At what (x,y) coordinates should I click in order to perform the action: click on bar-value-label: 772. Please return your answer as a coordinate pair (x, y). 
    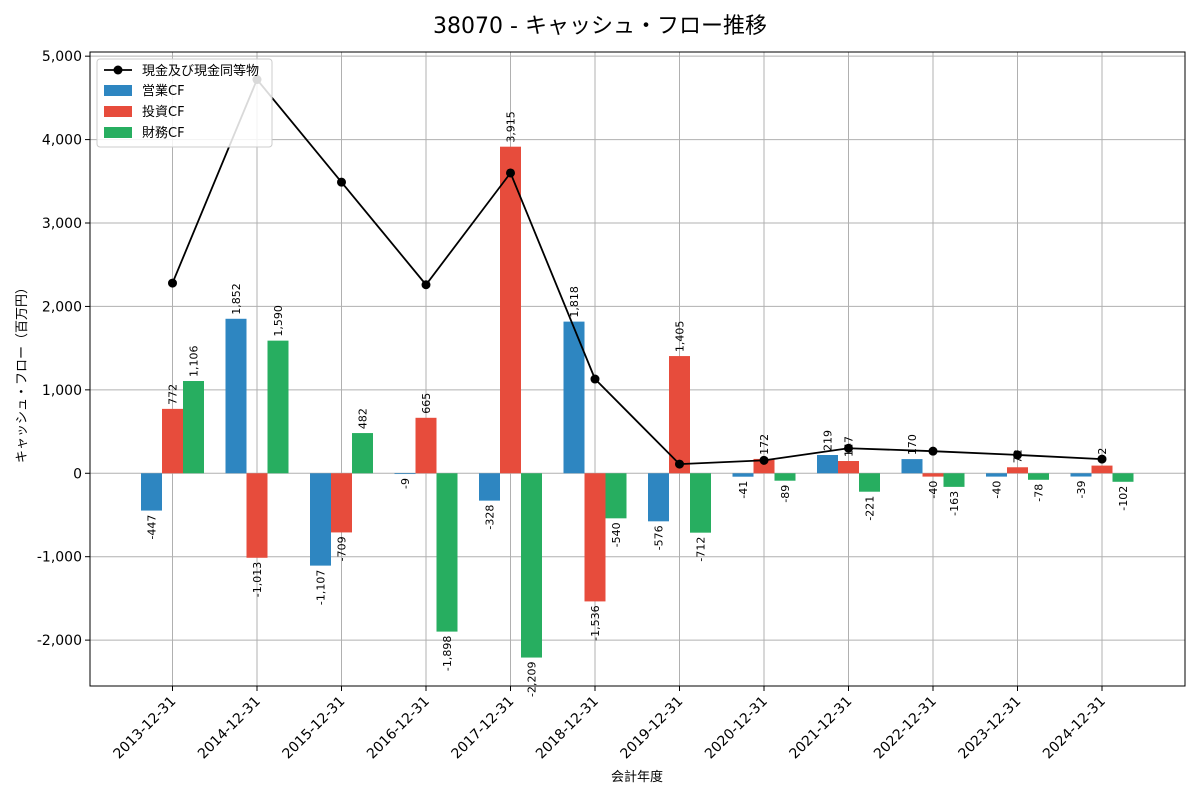
    Looking at the image, I should click on (173, 394).